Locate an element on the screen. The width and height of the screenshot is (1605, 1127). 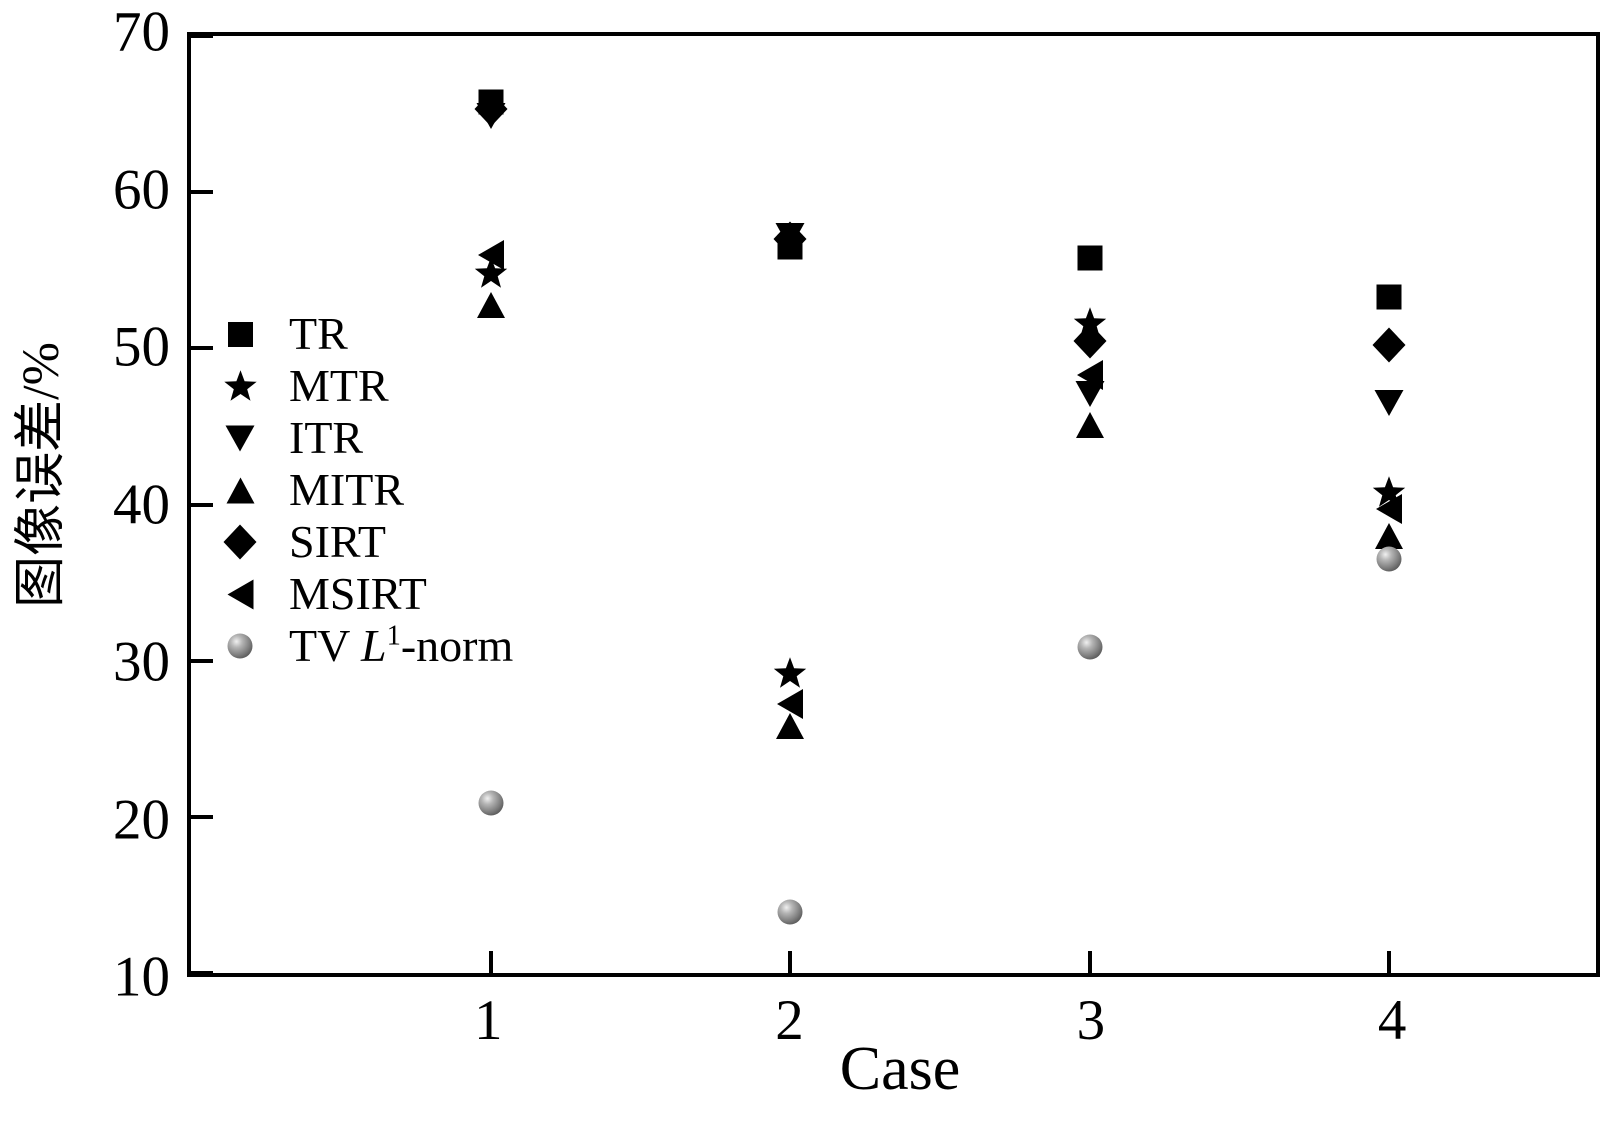
legend-marker-itr is located at coordinates (240, 438).